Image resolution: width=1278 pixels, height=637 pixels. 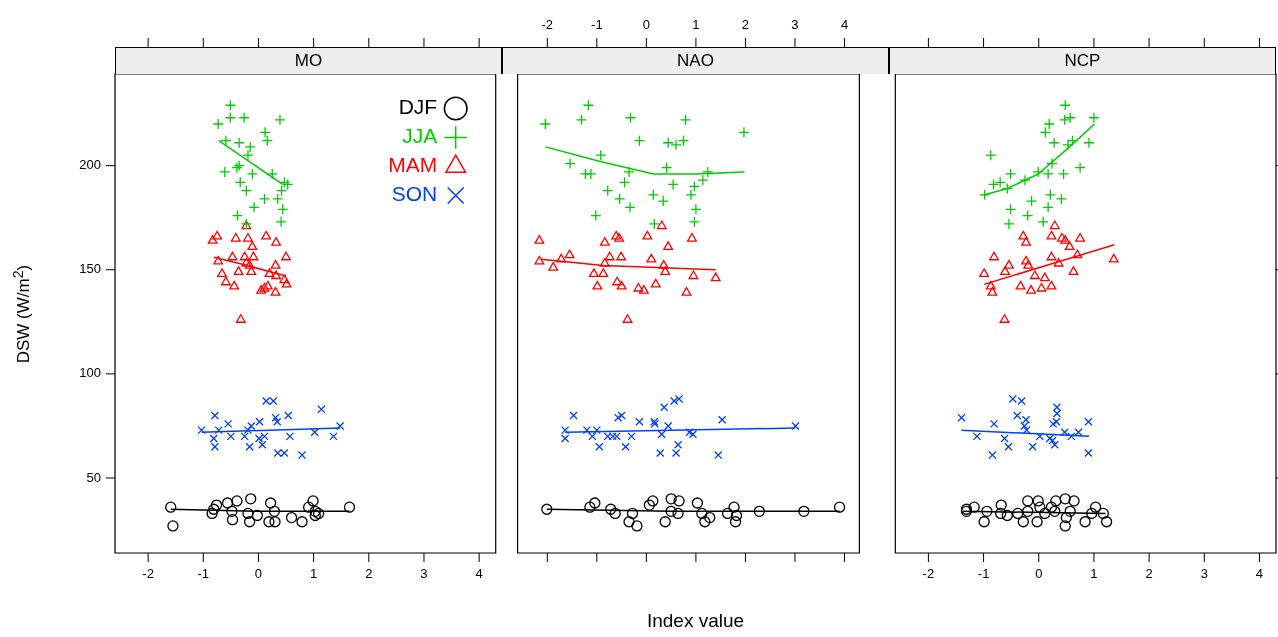 What do you see at coordinates (90, 165) in the screenshot?
I see `y-tick-label: 200` at bounding box center [90, 165].